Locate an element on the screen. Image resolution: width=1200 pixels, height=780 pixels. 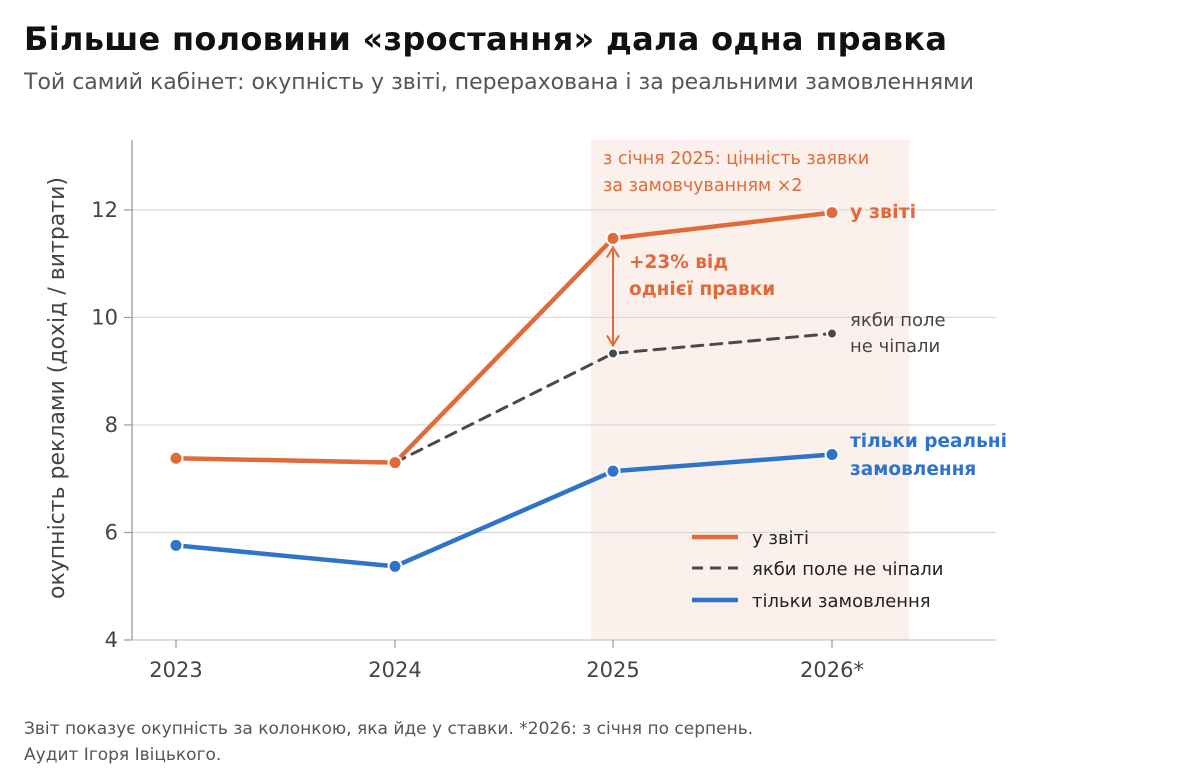
series-line-orders is located at coordinates (504, 510).